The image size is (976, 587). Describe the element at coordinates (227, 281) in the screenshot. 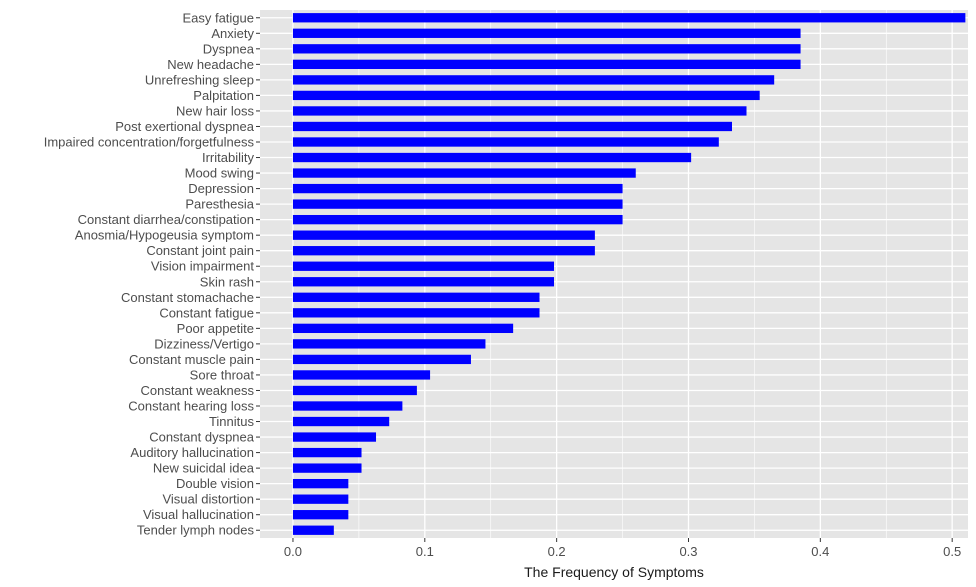

I see `category-label: Skin rash` at that location.